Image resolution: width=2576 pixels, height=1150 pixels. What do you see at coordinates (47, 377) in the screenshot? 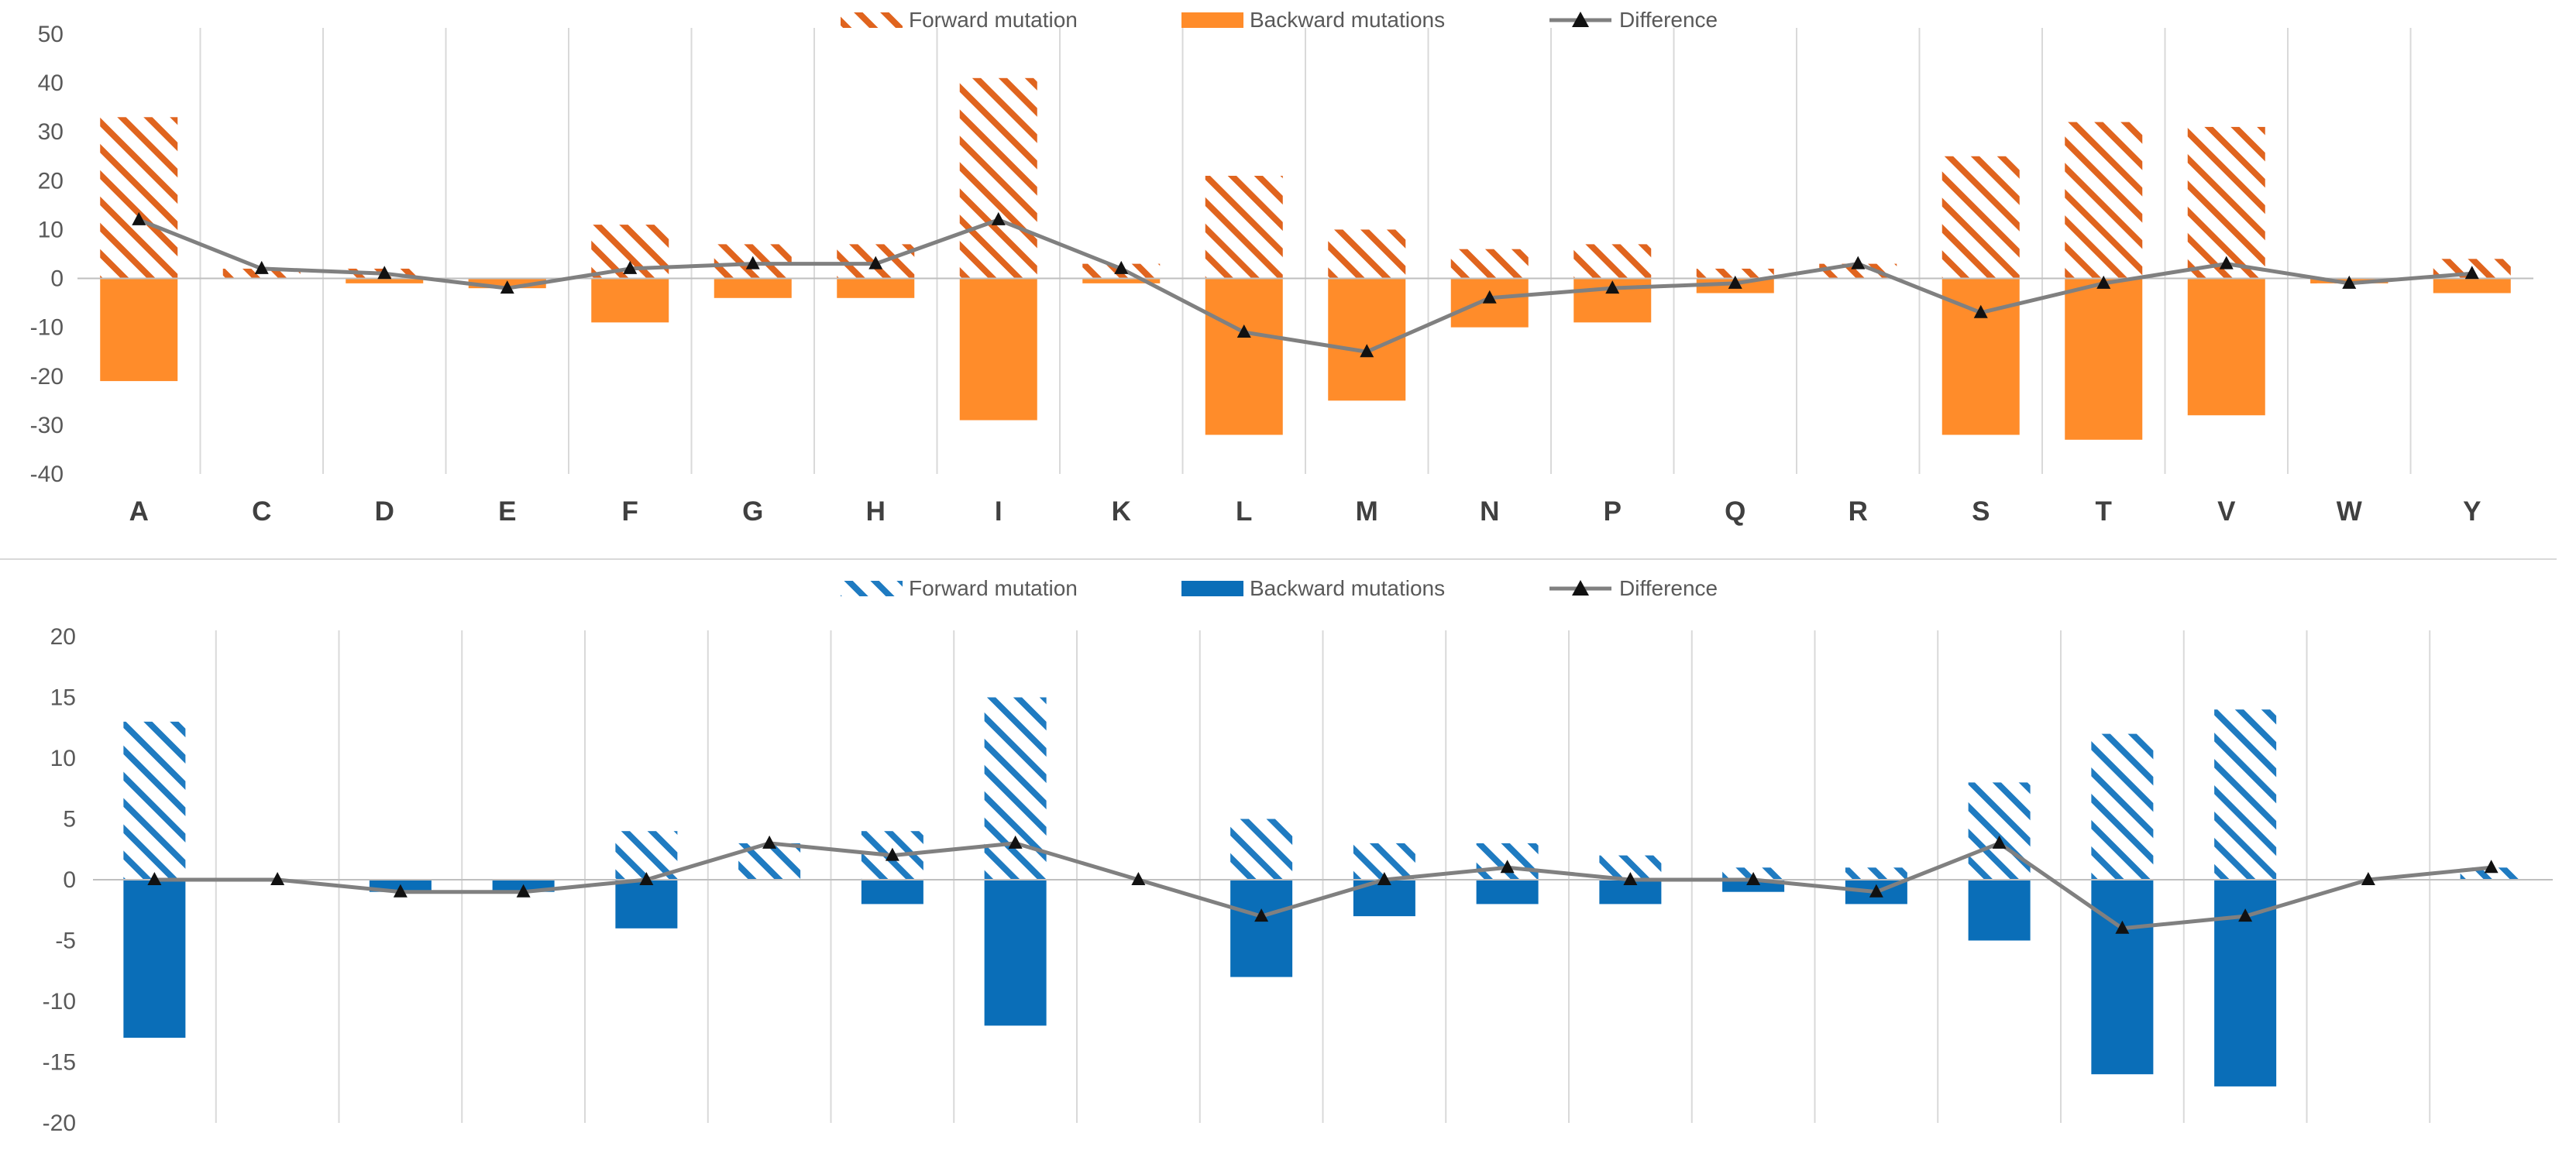
I see `y-tick-label: -20` at bounding box center [47, 377].